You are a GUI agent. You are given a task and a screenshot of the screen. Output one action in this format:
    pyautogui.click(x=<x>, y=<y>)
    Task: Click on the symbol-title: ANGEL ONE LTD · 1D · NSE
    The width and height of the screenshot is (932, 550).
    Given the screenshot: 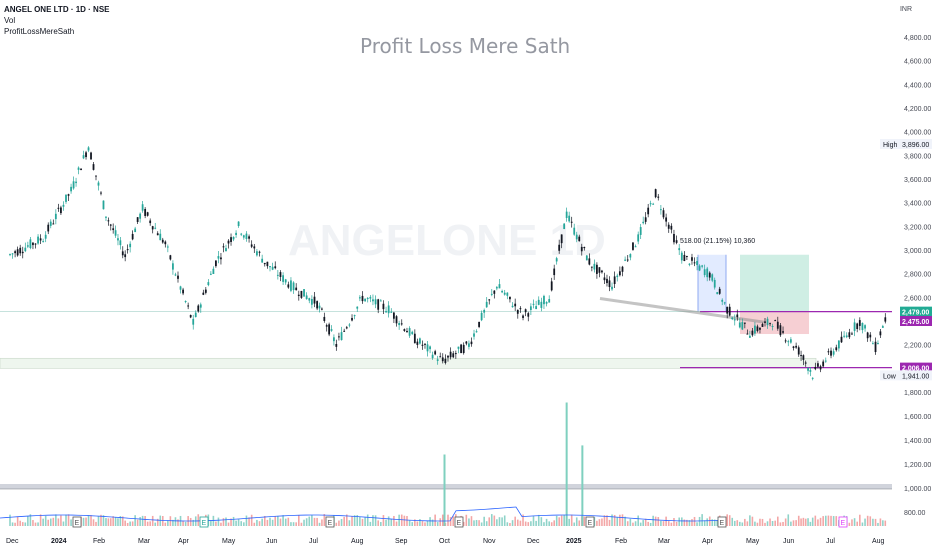 What is the action you would take?
    pyautogui.click(x=57, y=9)
    